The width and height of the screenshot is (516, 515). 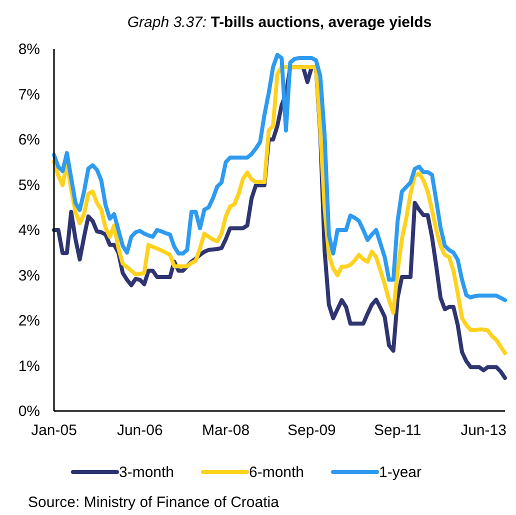 I want to click on y-tick-label: 4%, so click(x=29, y=230).